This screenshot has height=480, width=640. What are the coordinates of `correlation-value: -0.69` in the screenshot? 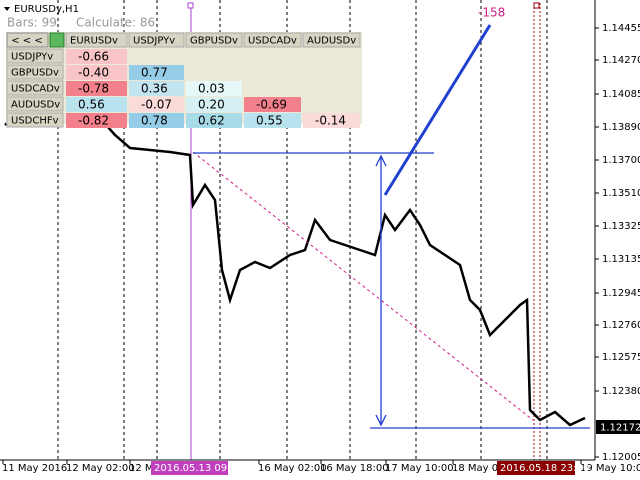 It's located at (271, 105).